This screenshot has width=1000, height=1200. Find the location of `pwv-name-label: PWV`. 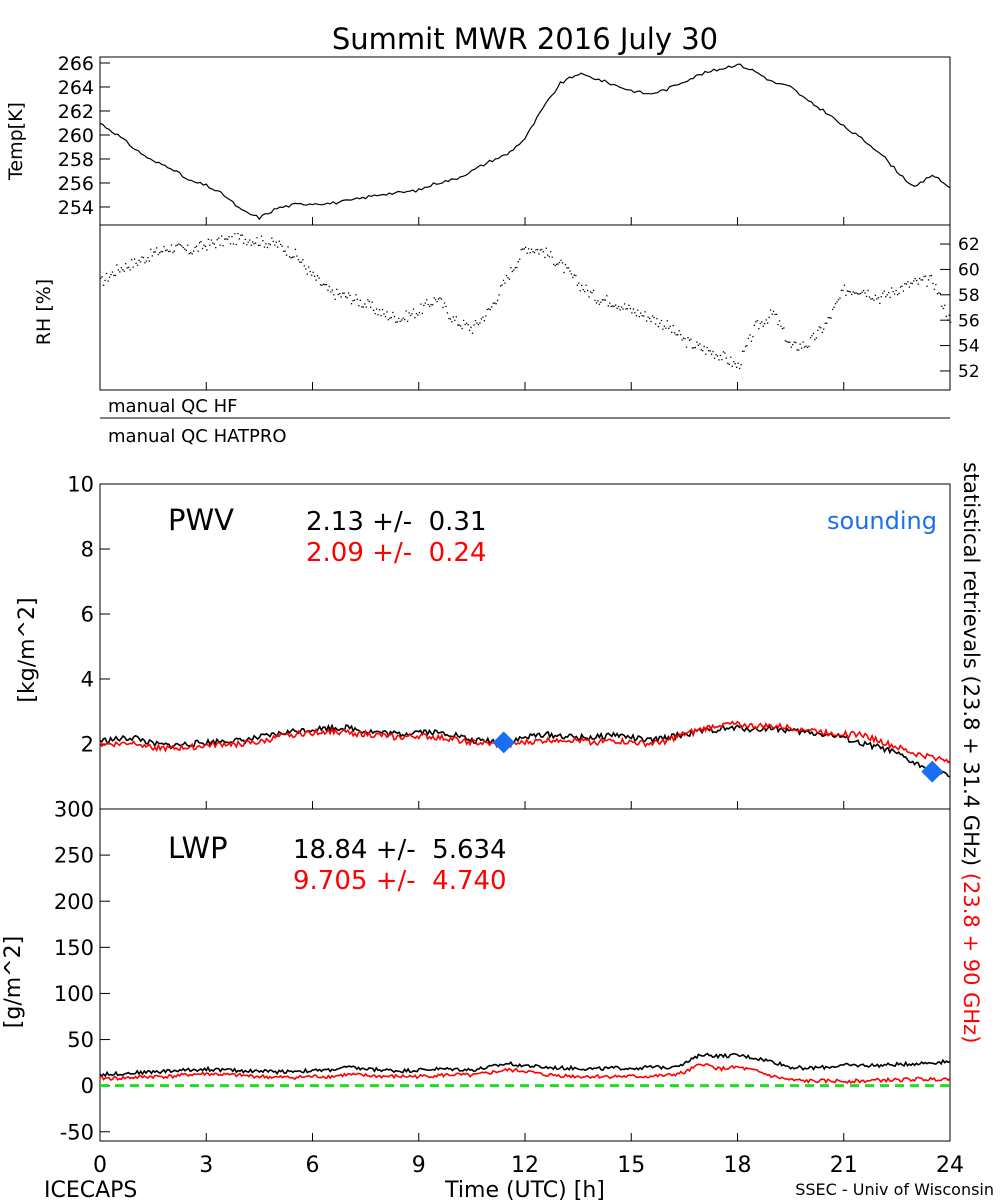

pwv-name-label: PWV is located at coordinates (201, 520).